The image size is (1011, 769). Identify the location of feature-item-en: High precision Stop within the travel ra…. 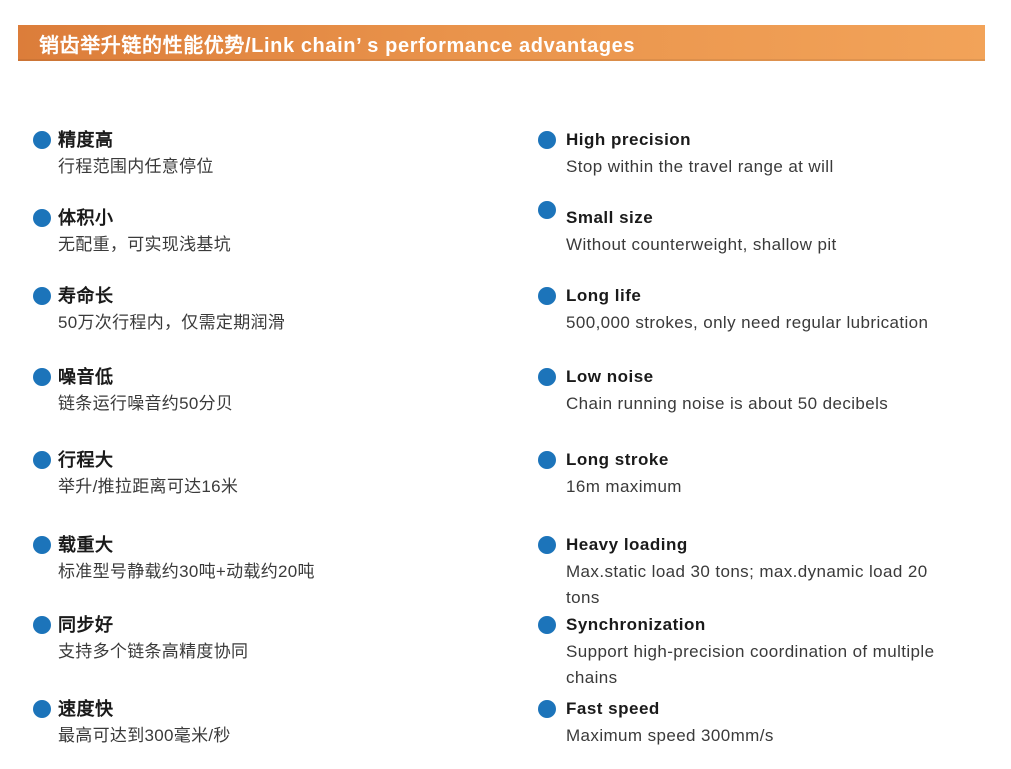
(763, 154).